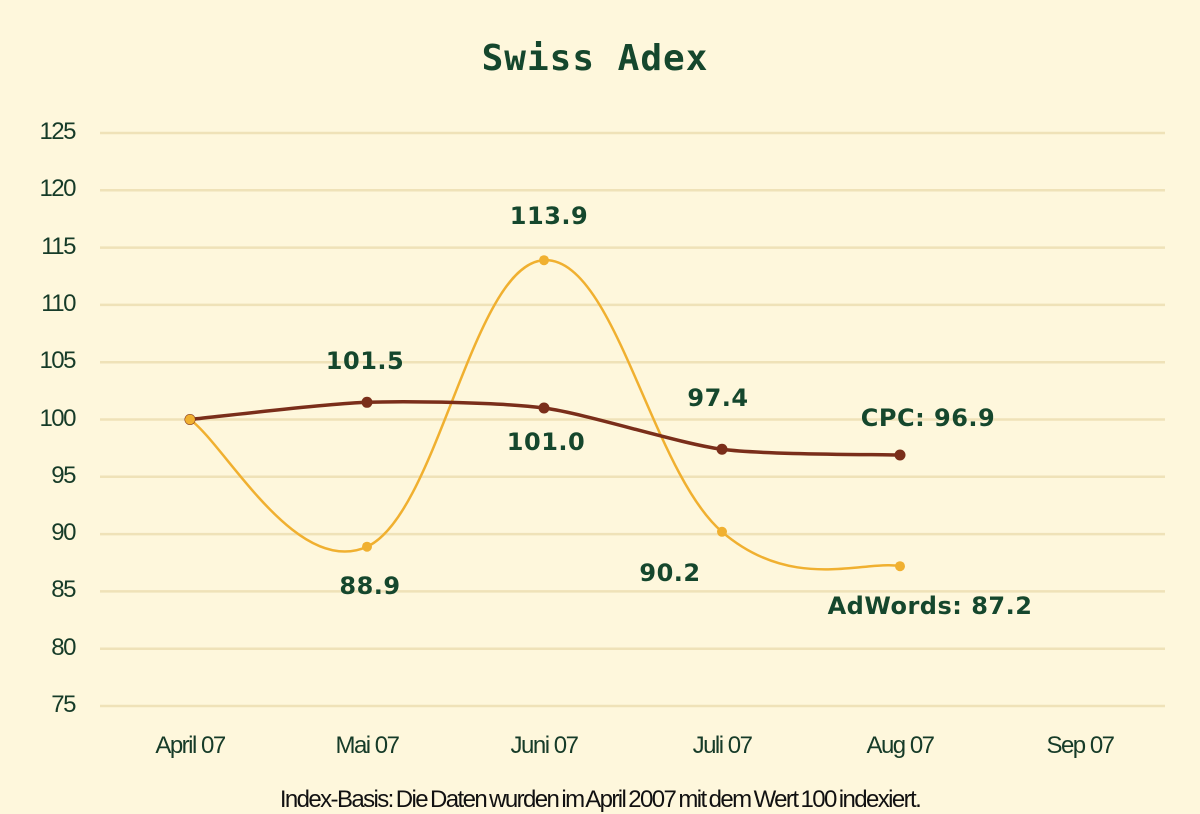  Describe the element at coordinates (63, 475) in the screenshot. I see `y-tick-label: 95` at that location.